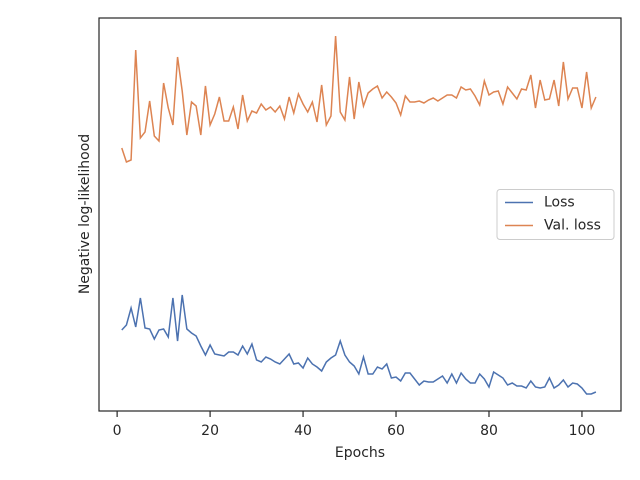 The width and height of the screenshot is (640, 480). What do you see at coordinates (582, 431) in the screenshot?
I see `x-tick-label: 100` at bounding box center [582, 431].